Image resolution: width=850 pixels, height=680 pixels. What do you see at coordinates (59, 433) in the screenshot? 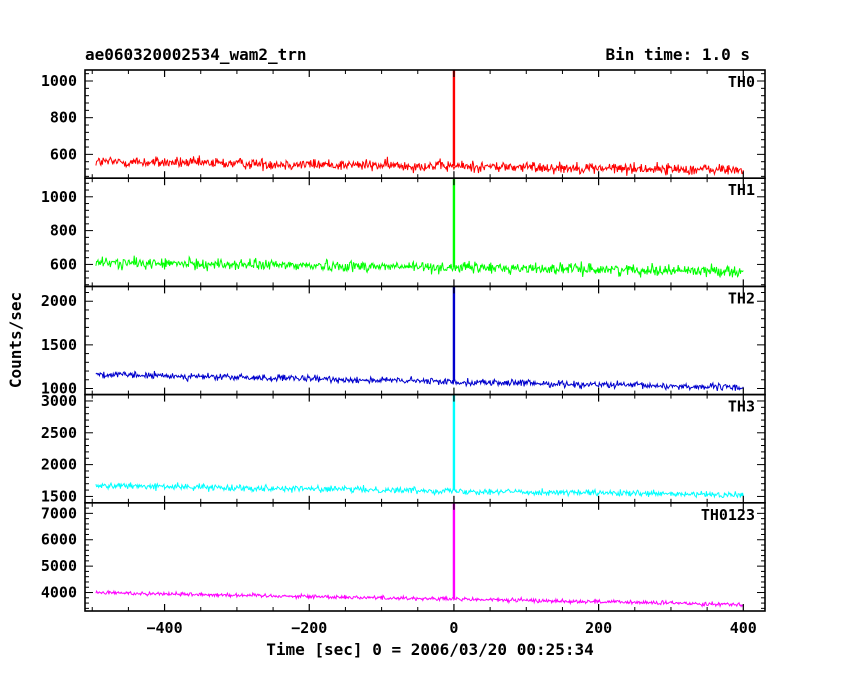
I see `y-tick-label: 2500` at bounding box center [59, 433].